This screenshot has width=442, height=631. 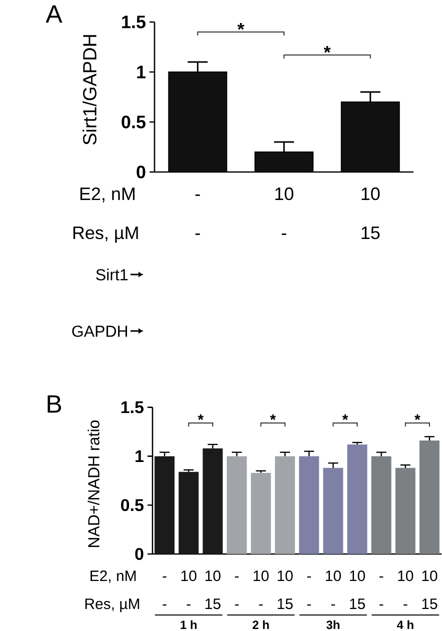 What do you see at coordinates (54, 14) in the screenshot?
I see `chart-title: A` at bounding box center [54, 14].